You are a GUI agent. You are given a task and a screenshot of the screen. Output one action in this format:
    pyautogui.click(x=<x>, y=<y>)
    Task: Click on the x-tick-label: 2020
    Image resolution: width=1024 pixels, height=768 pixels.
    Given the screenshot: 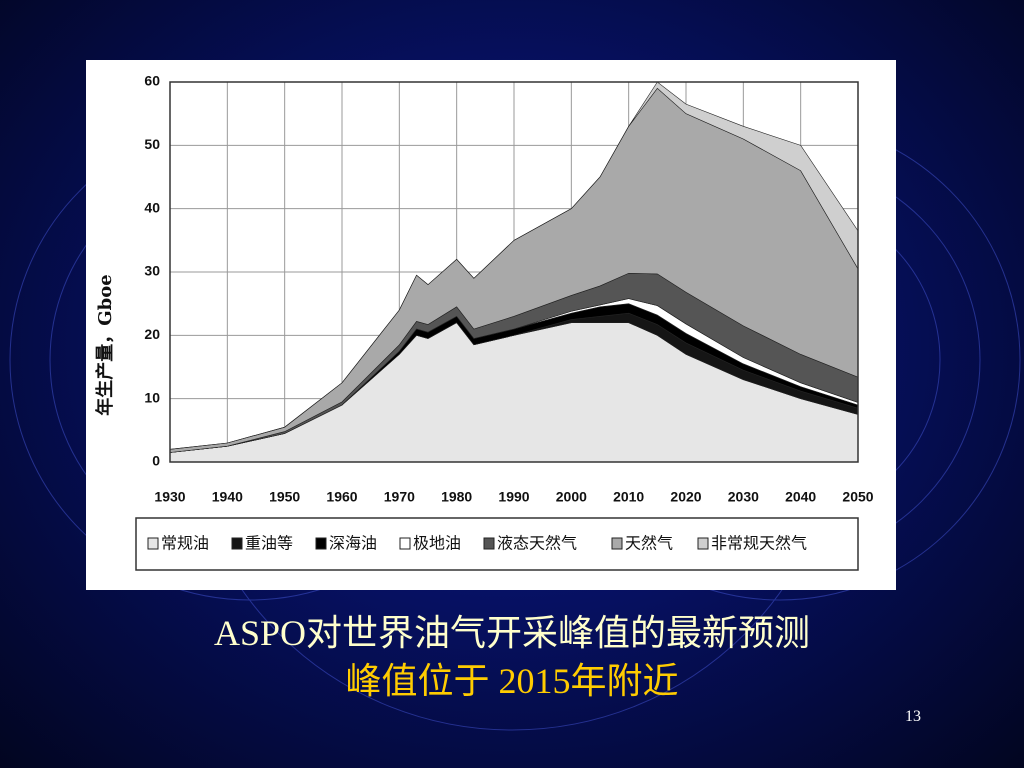 What is the action you would take?
    pyautogui.click(x=685, y=497)
    